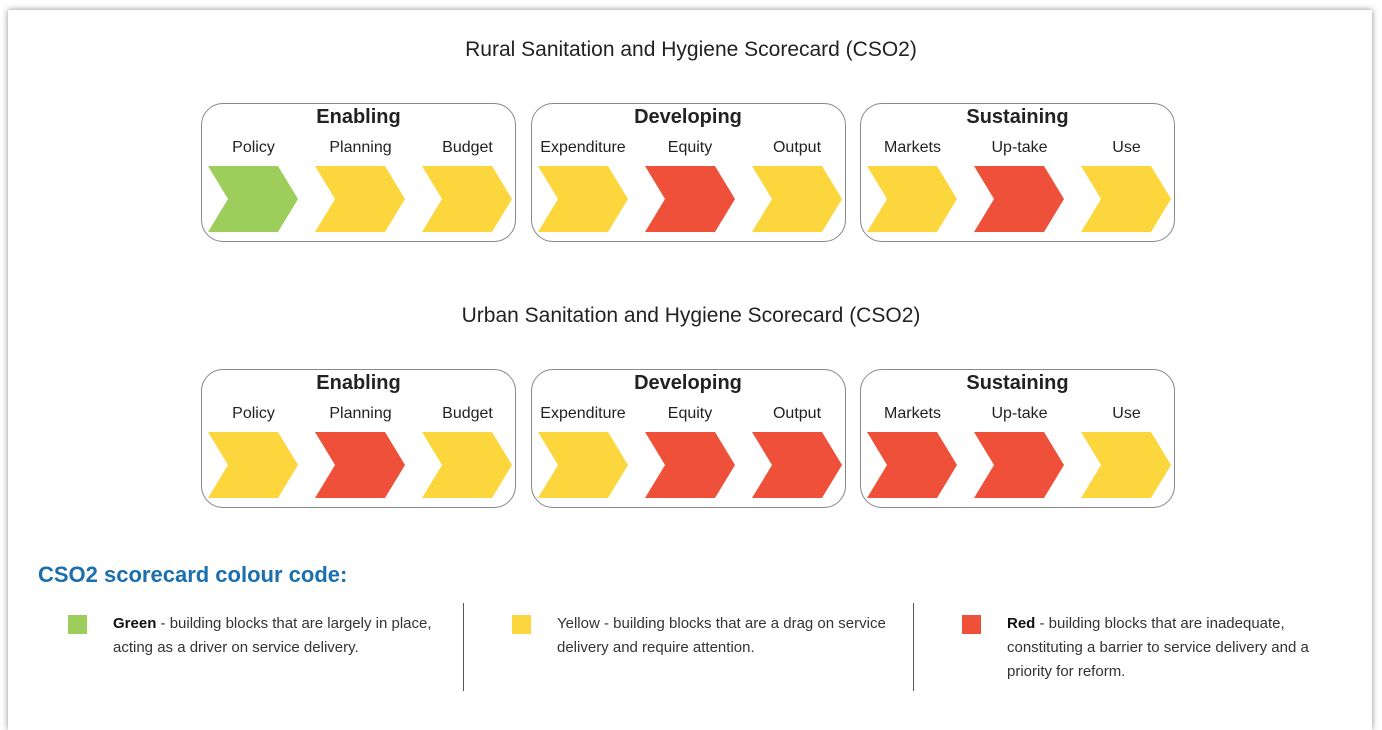 The height and width of the screenshot is (730, 1382). I want to click on legend-title: CSO2 scorecard colour code:, so click(193, 574).